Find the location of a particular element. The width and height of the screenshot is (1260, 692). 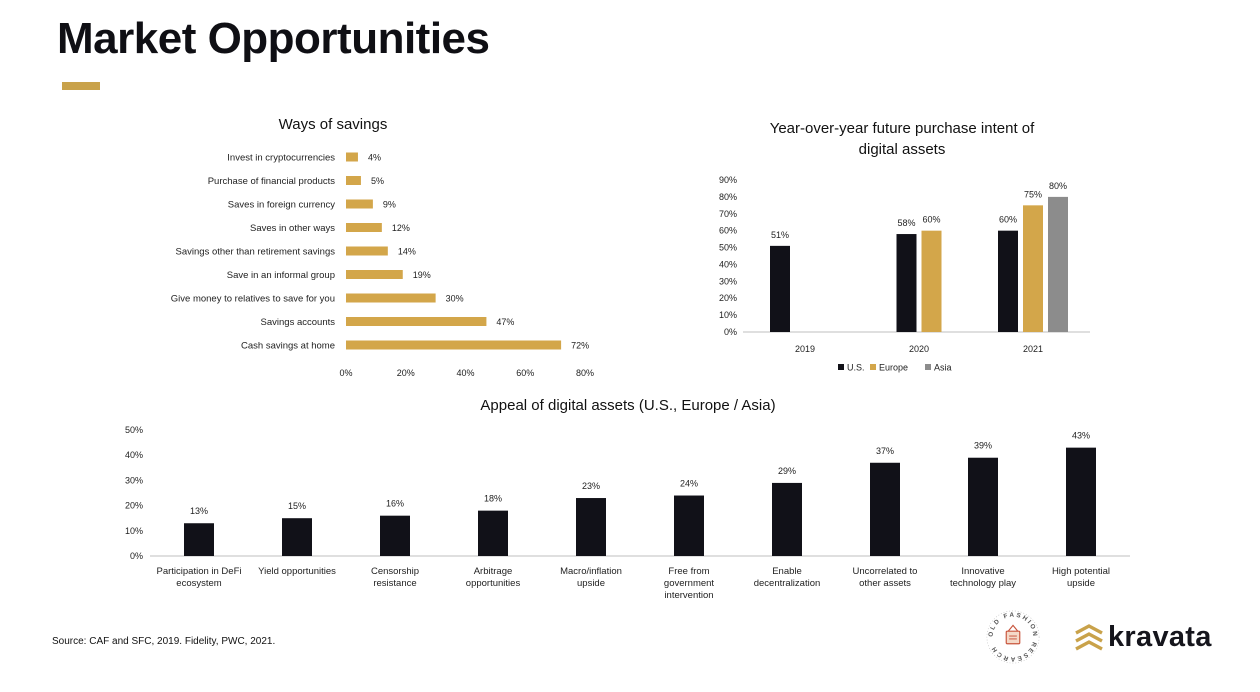

intent-category-label: 2021 is located at coordinates (1033, 349).